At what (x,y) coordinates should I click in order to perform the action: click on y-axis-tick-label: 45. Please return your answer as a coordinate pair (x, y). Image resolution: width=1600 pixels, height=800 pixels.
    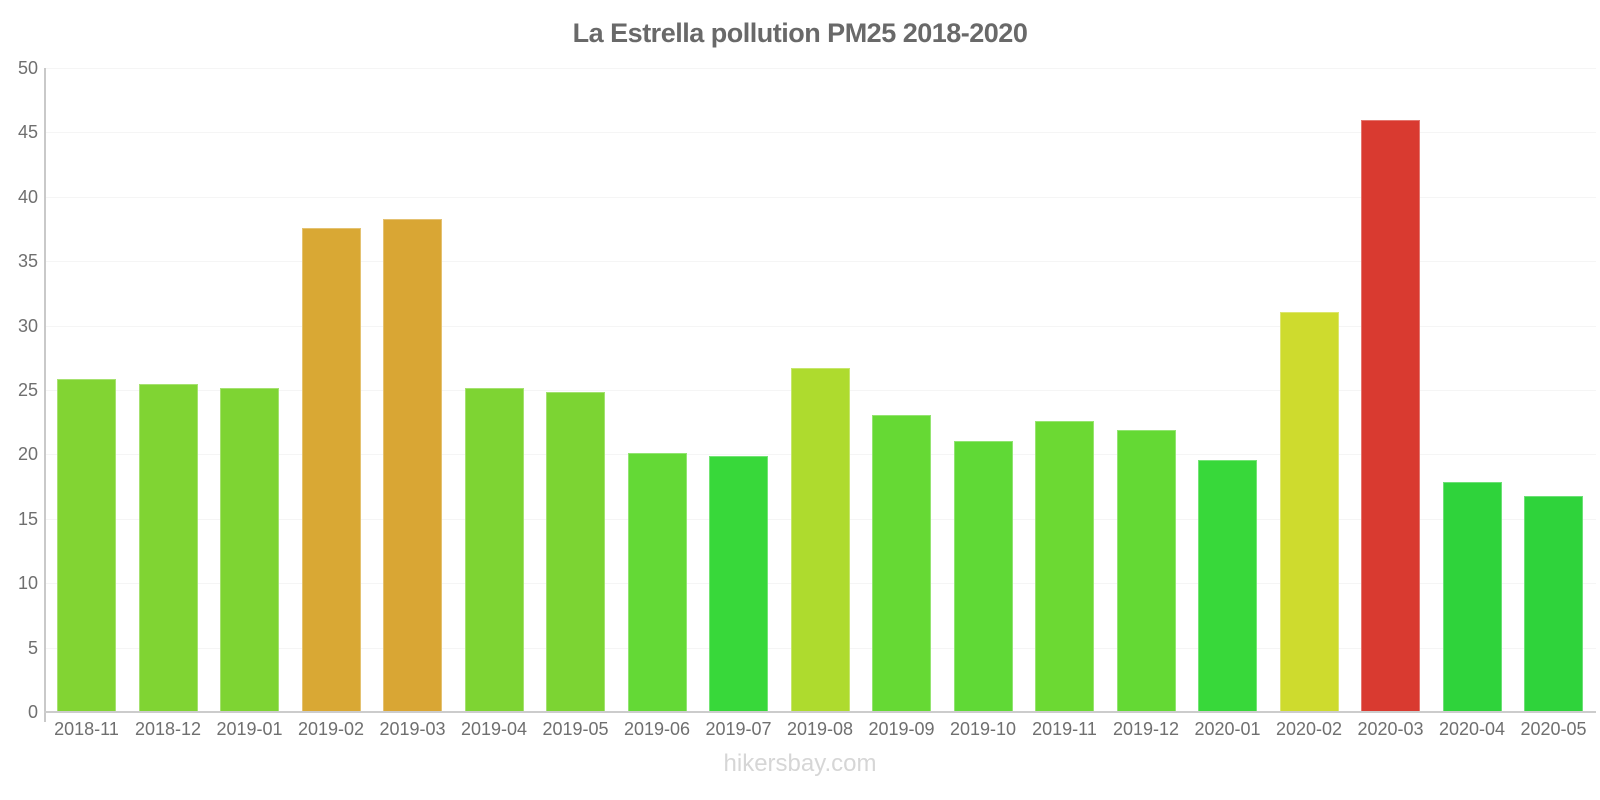
    Looking at the image, I should click on (27, 132).